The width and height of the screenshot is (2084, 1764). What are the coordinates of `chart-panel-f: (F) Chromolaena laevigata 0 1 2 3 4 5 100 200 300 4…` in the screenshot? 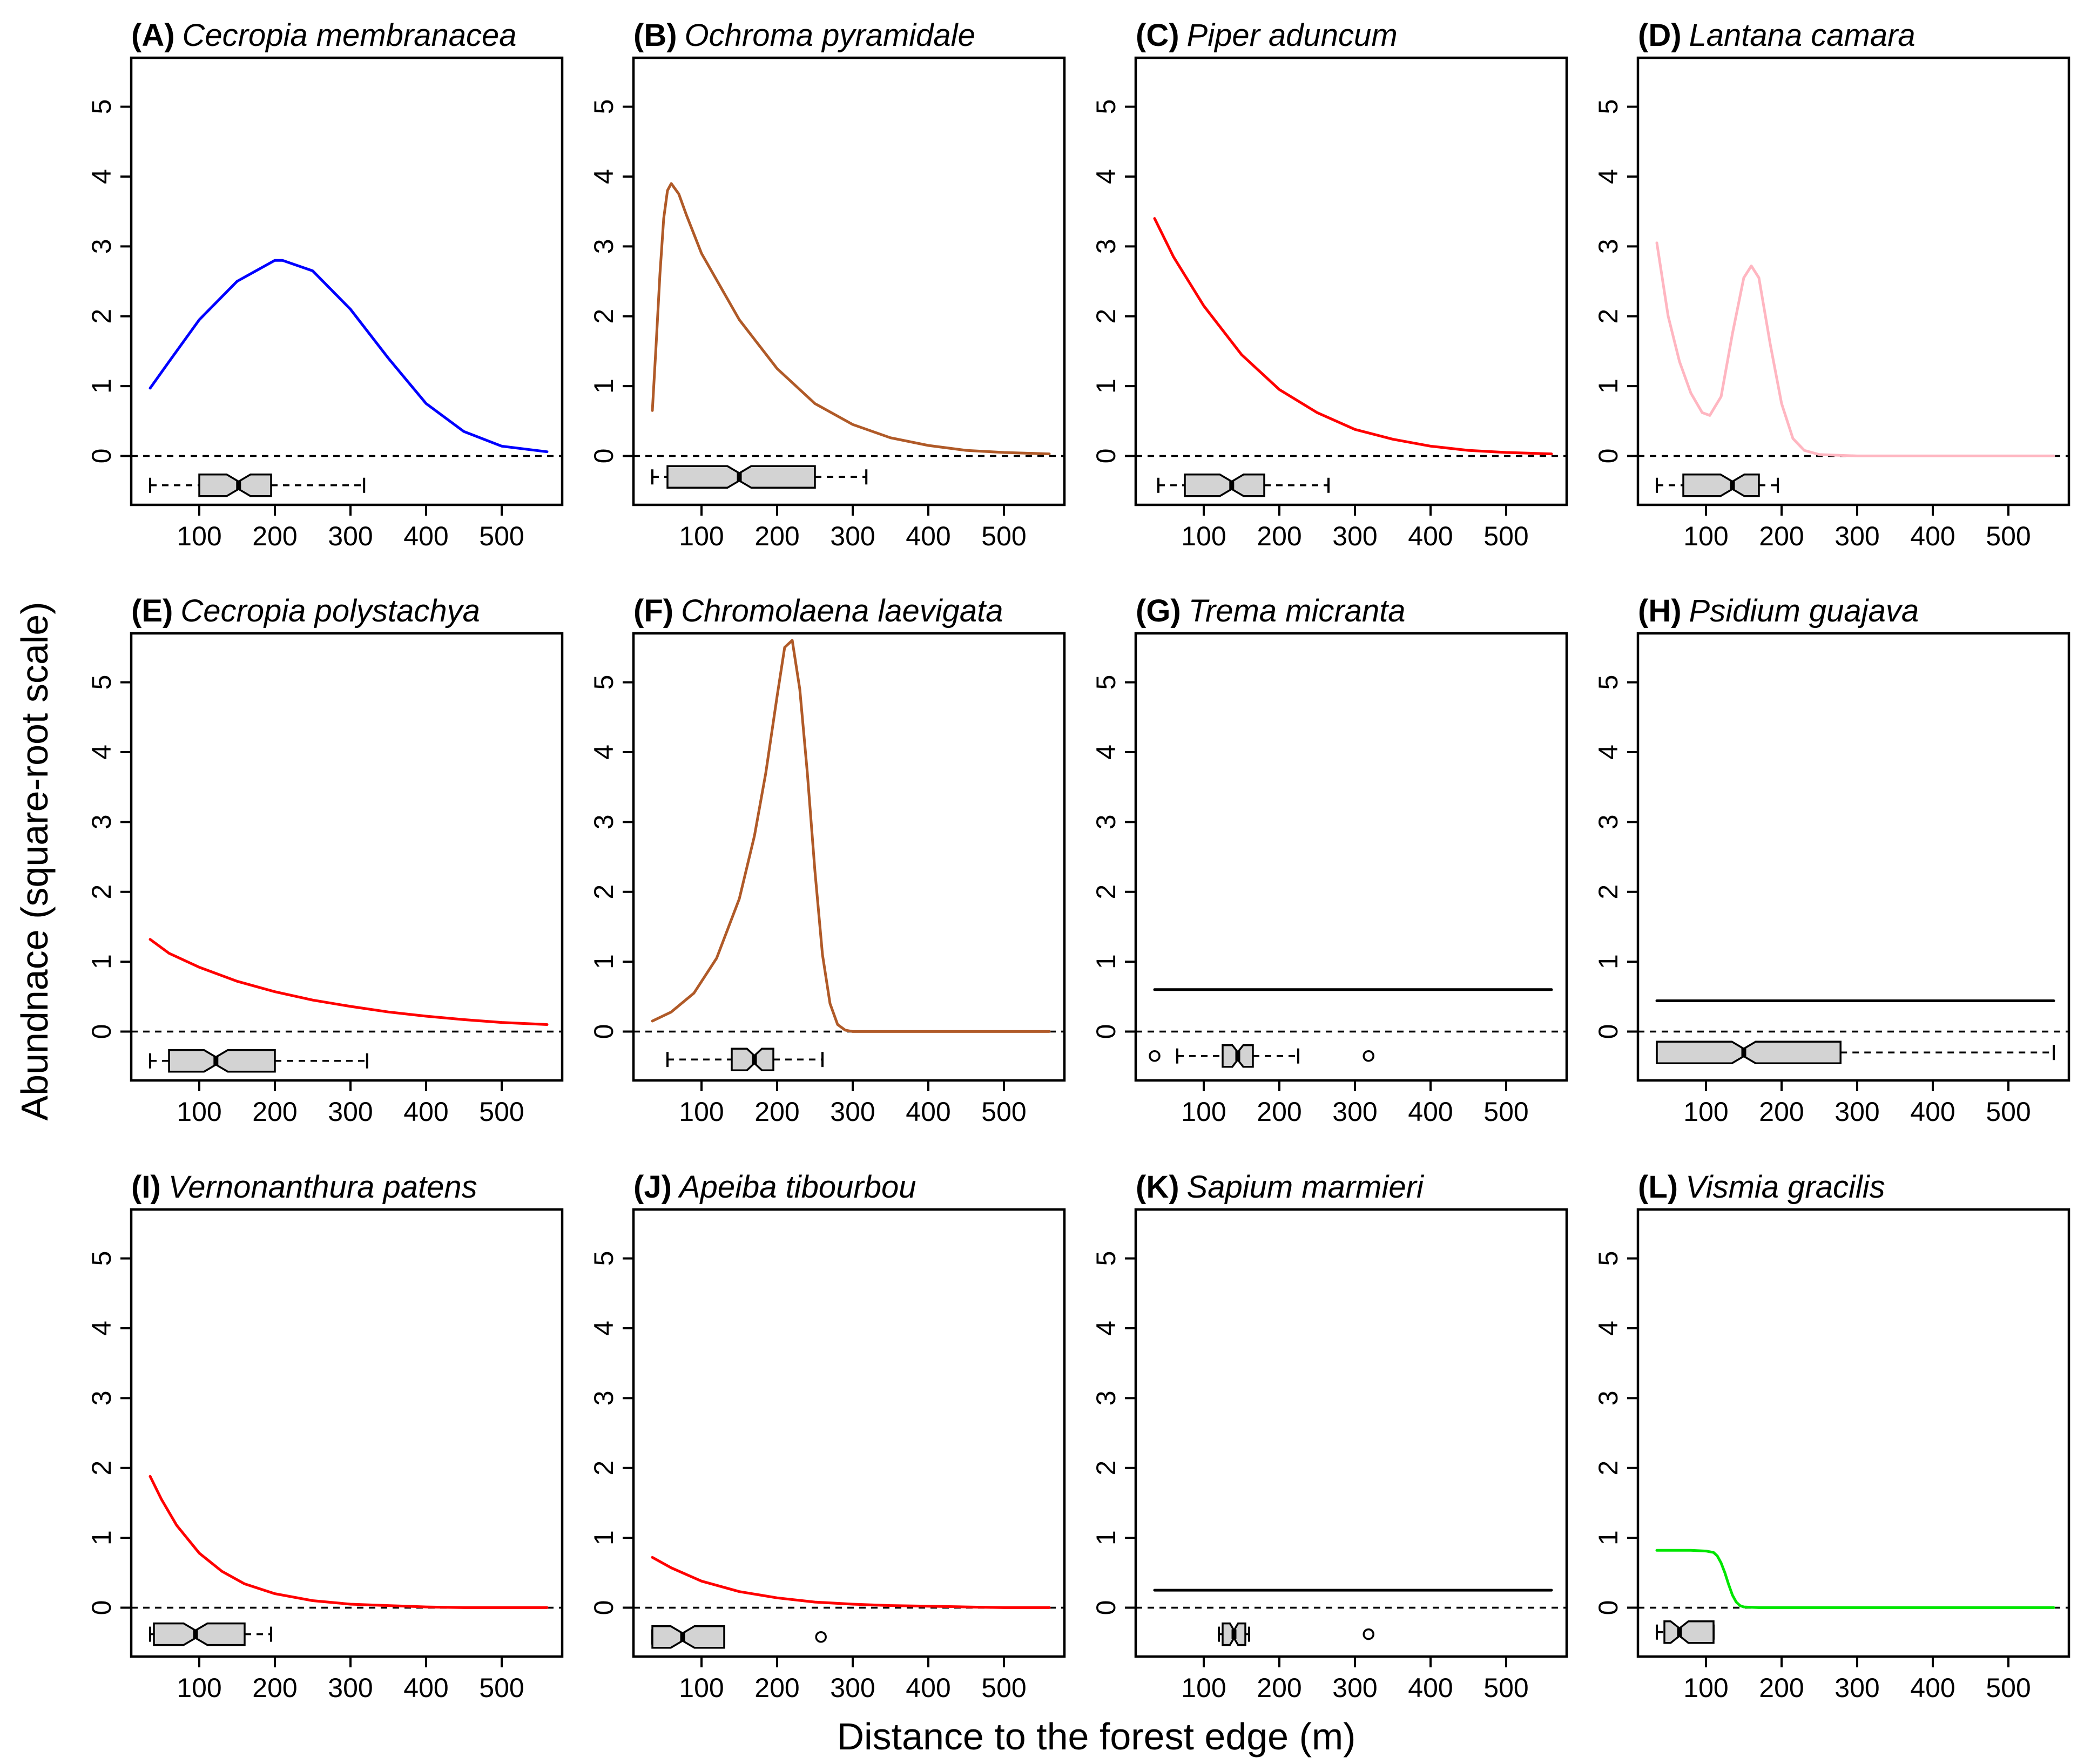 It's located at (827, 860).